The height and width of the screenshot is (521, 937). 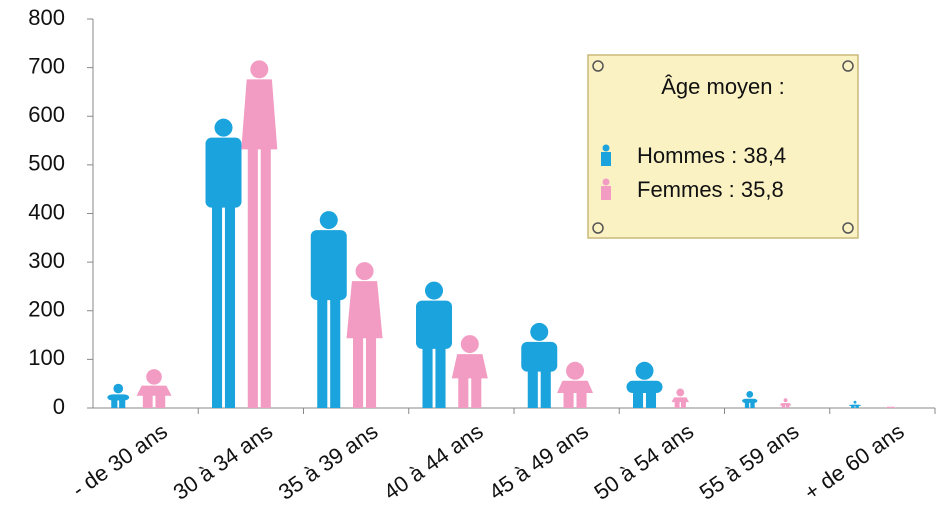 What do you see at coordinates (46, 309) in the screenshot?
I see `y-tick-label: 200` at bounding box center [46, 309].